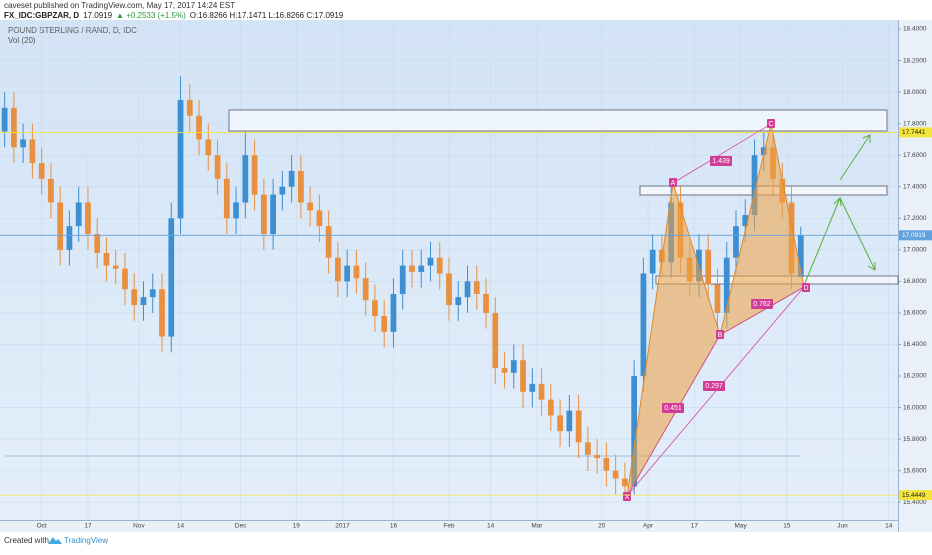  Describe the element at coordinates (915, 92) in the screenshot. I see `y-tick-label: 18.0000` at that location.